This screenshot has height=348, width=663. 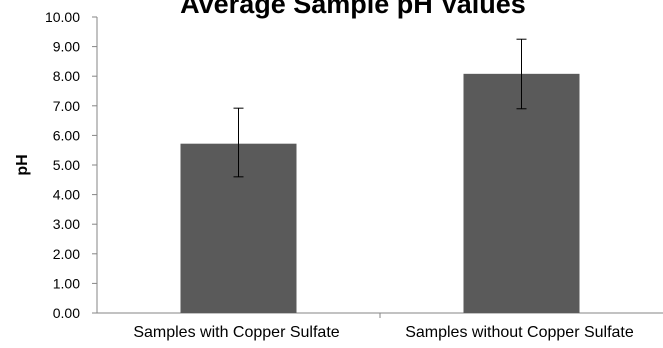 I want to click on y-tick-label: 9.00, so click(x=66, y=47).